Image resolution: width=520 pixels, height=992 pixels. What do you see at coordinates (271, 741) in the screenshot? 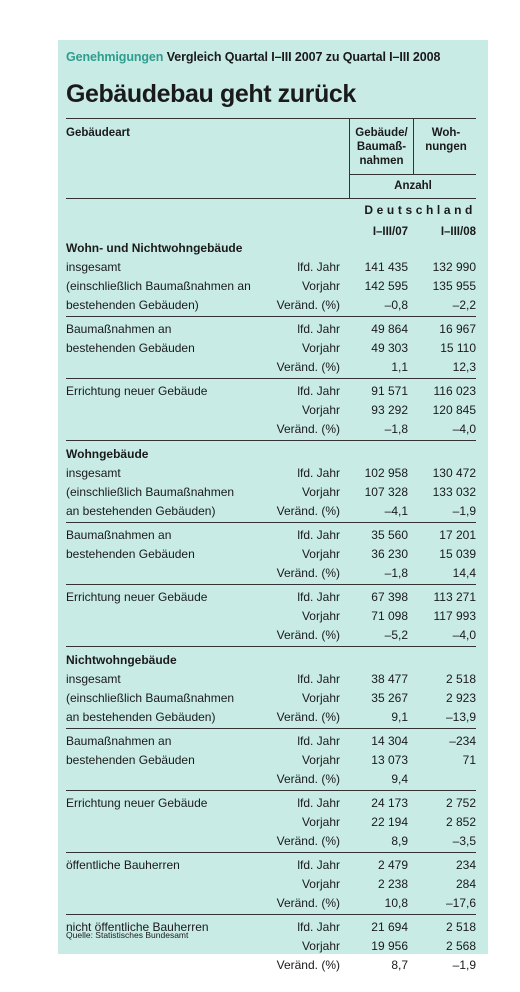
I see `table-row: Baumaßnahmen an lfd. Jahr 14 304 –234` at bounding box center [271, 741].